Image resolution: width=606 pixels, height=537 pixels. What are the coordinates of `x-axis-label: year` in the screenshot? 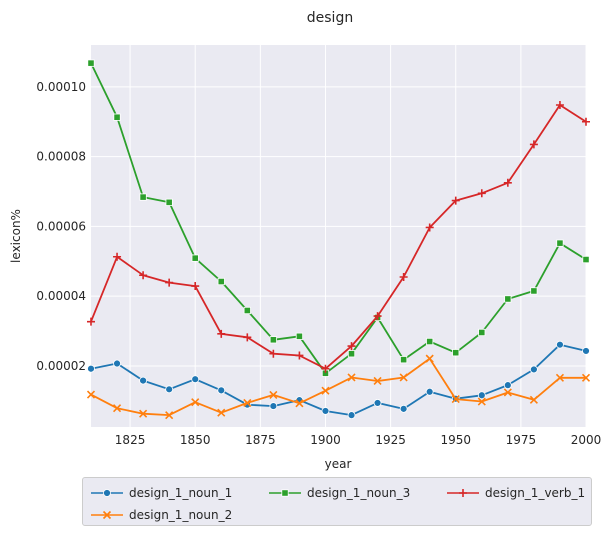 It's located at (338, 464).